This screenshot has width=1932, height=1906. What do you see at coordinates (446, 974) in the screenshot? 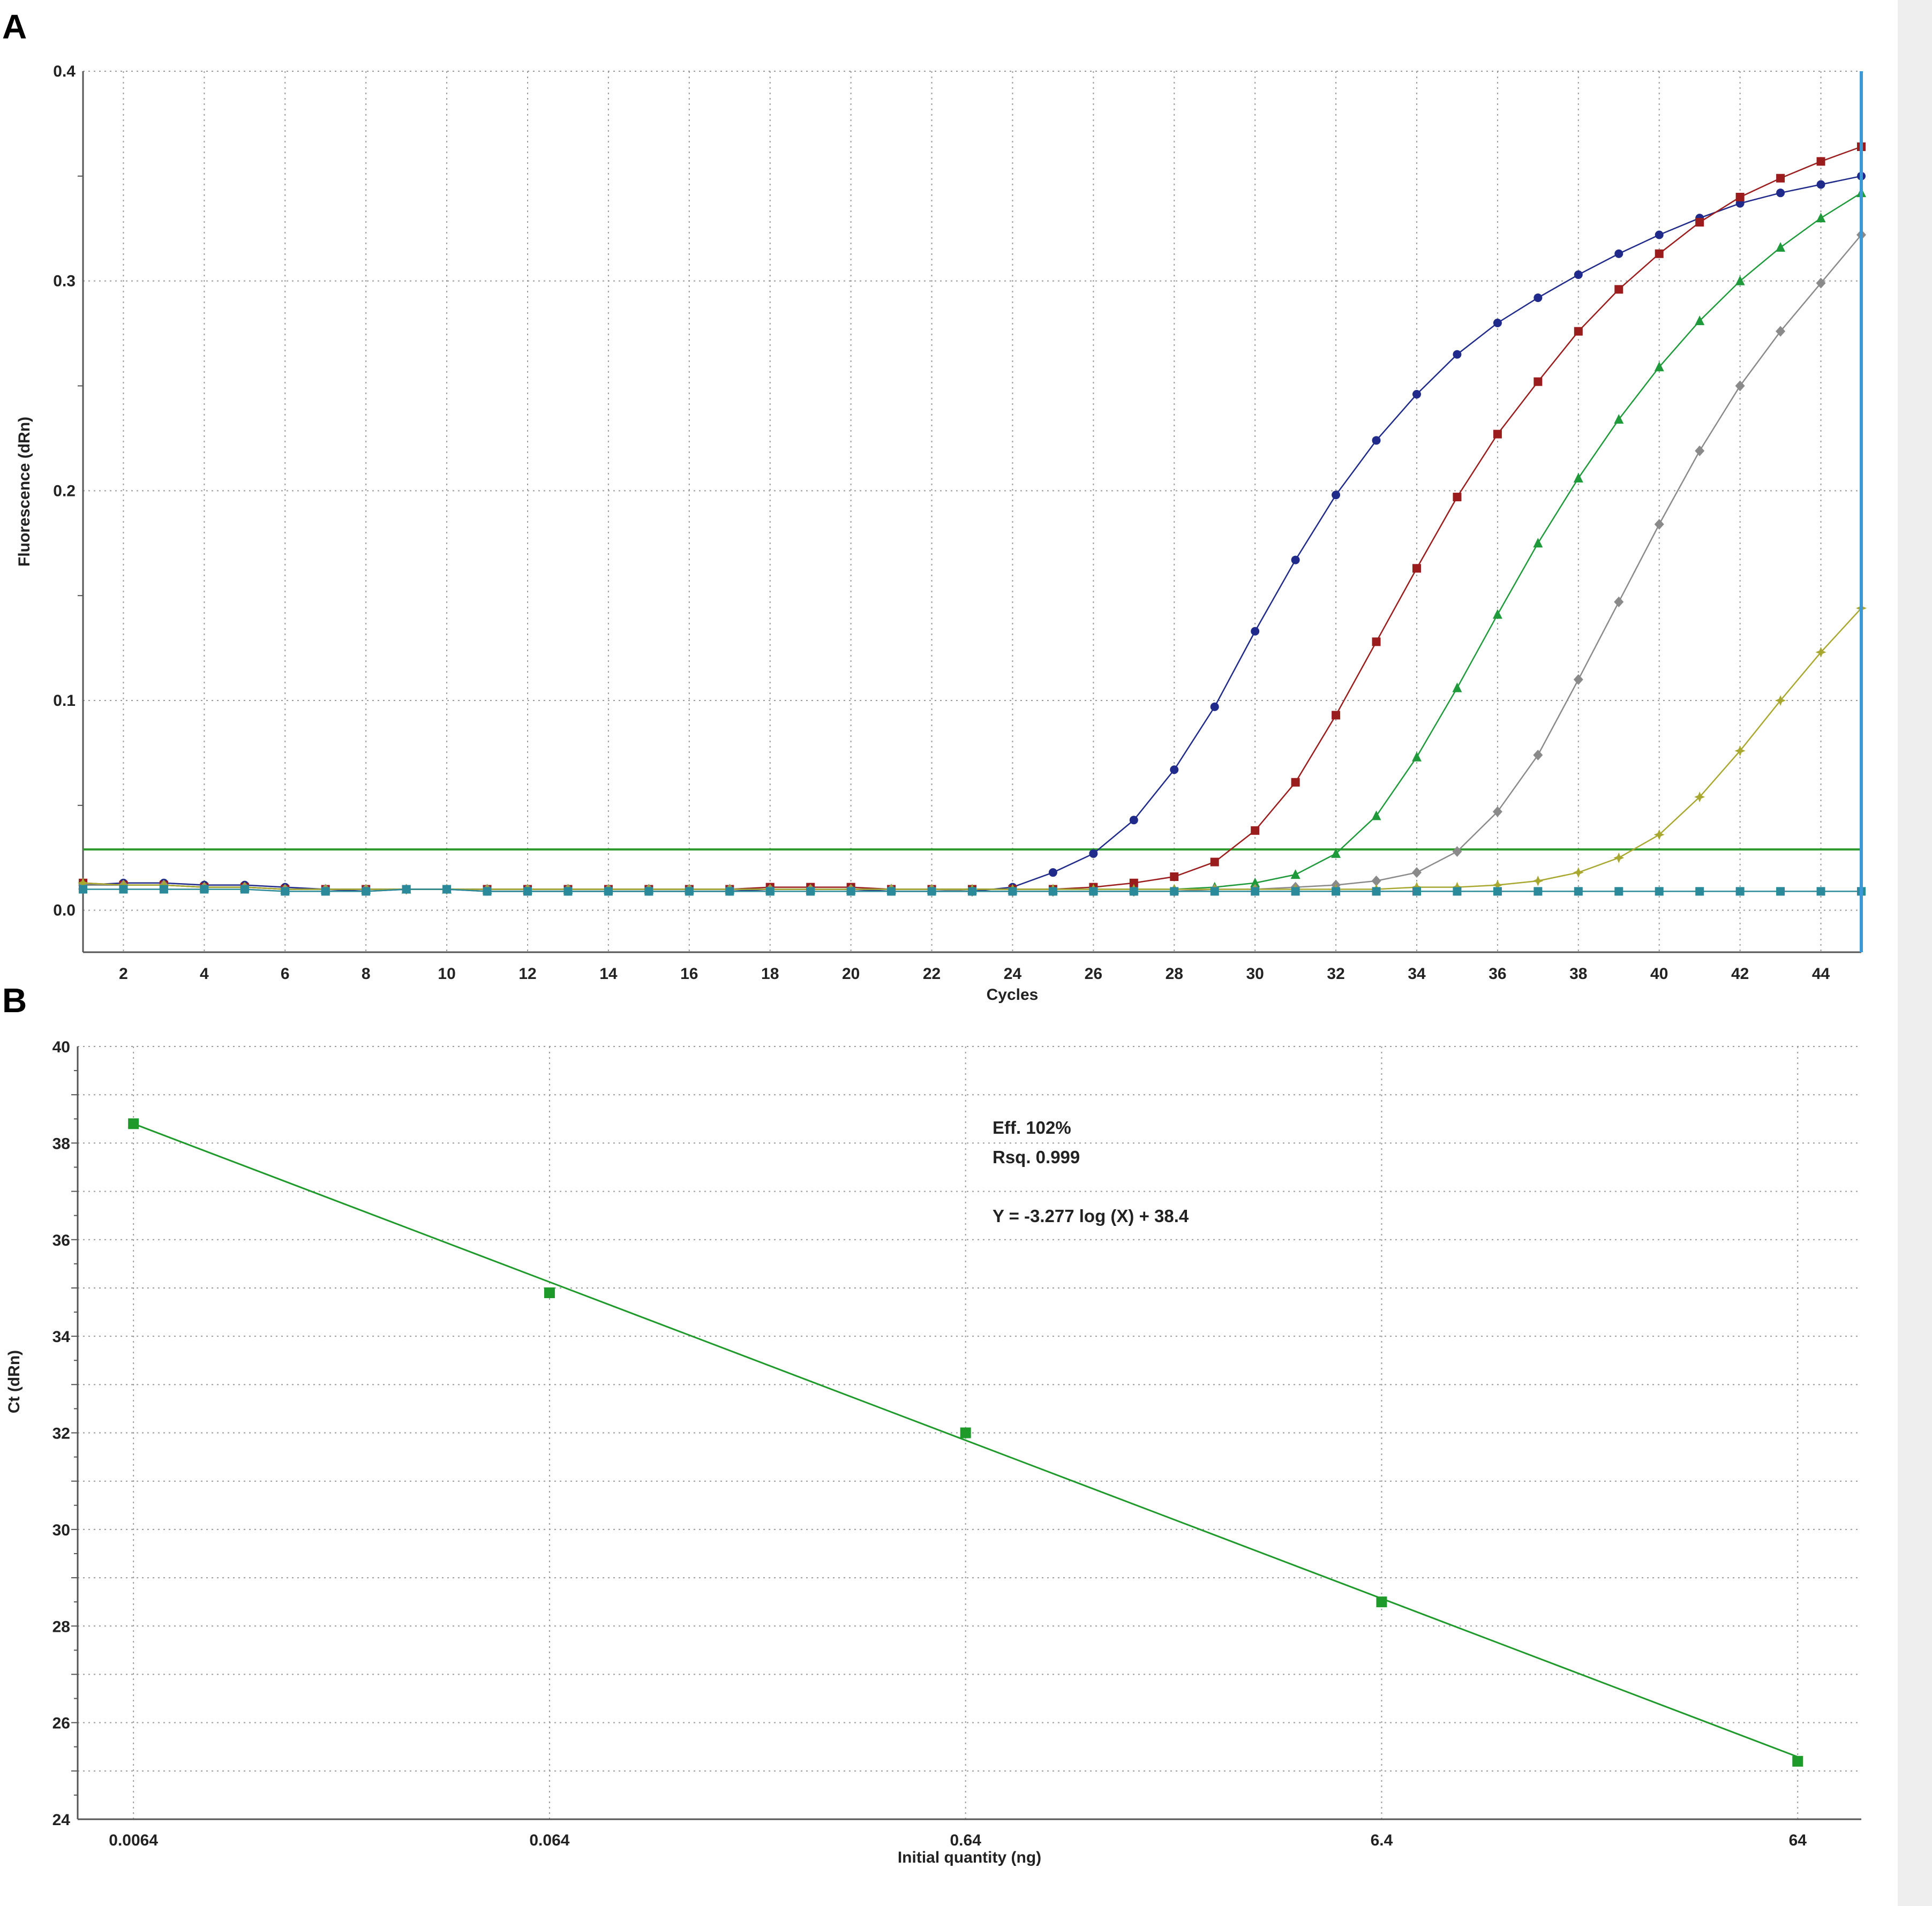
I see `a-x-tick-label: 10` at bounding box center [446, 974].